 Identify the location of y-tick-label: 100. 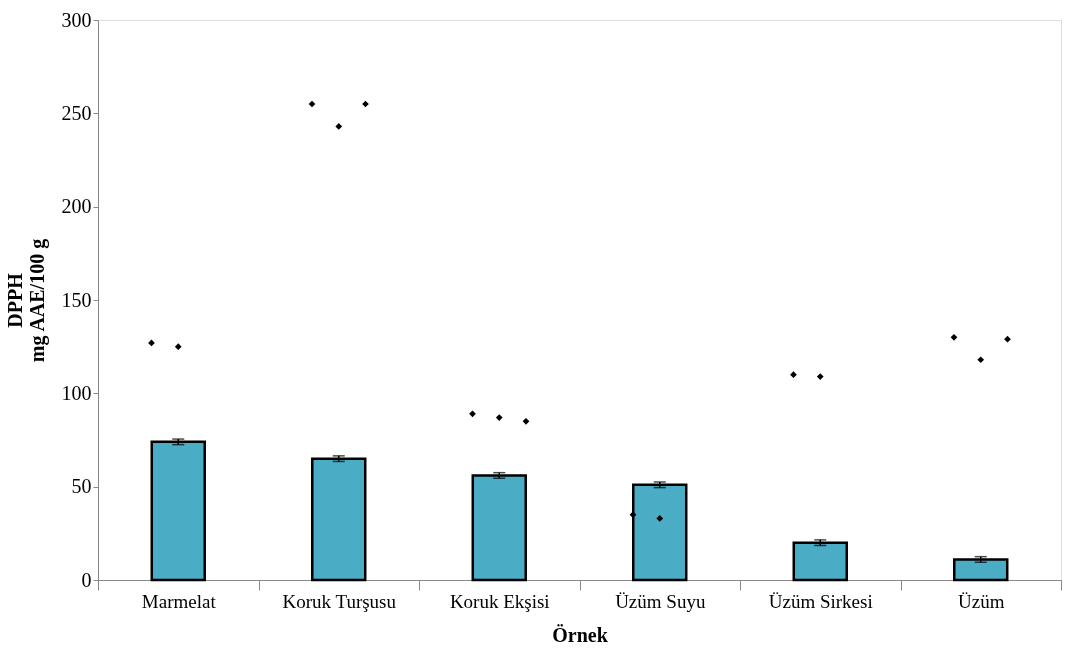
(76, 392).